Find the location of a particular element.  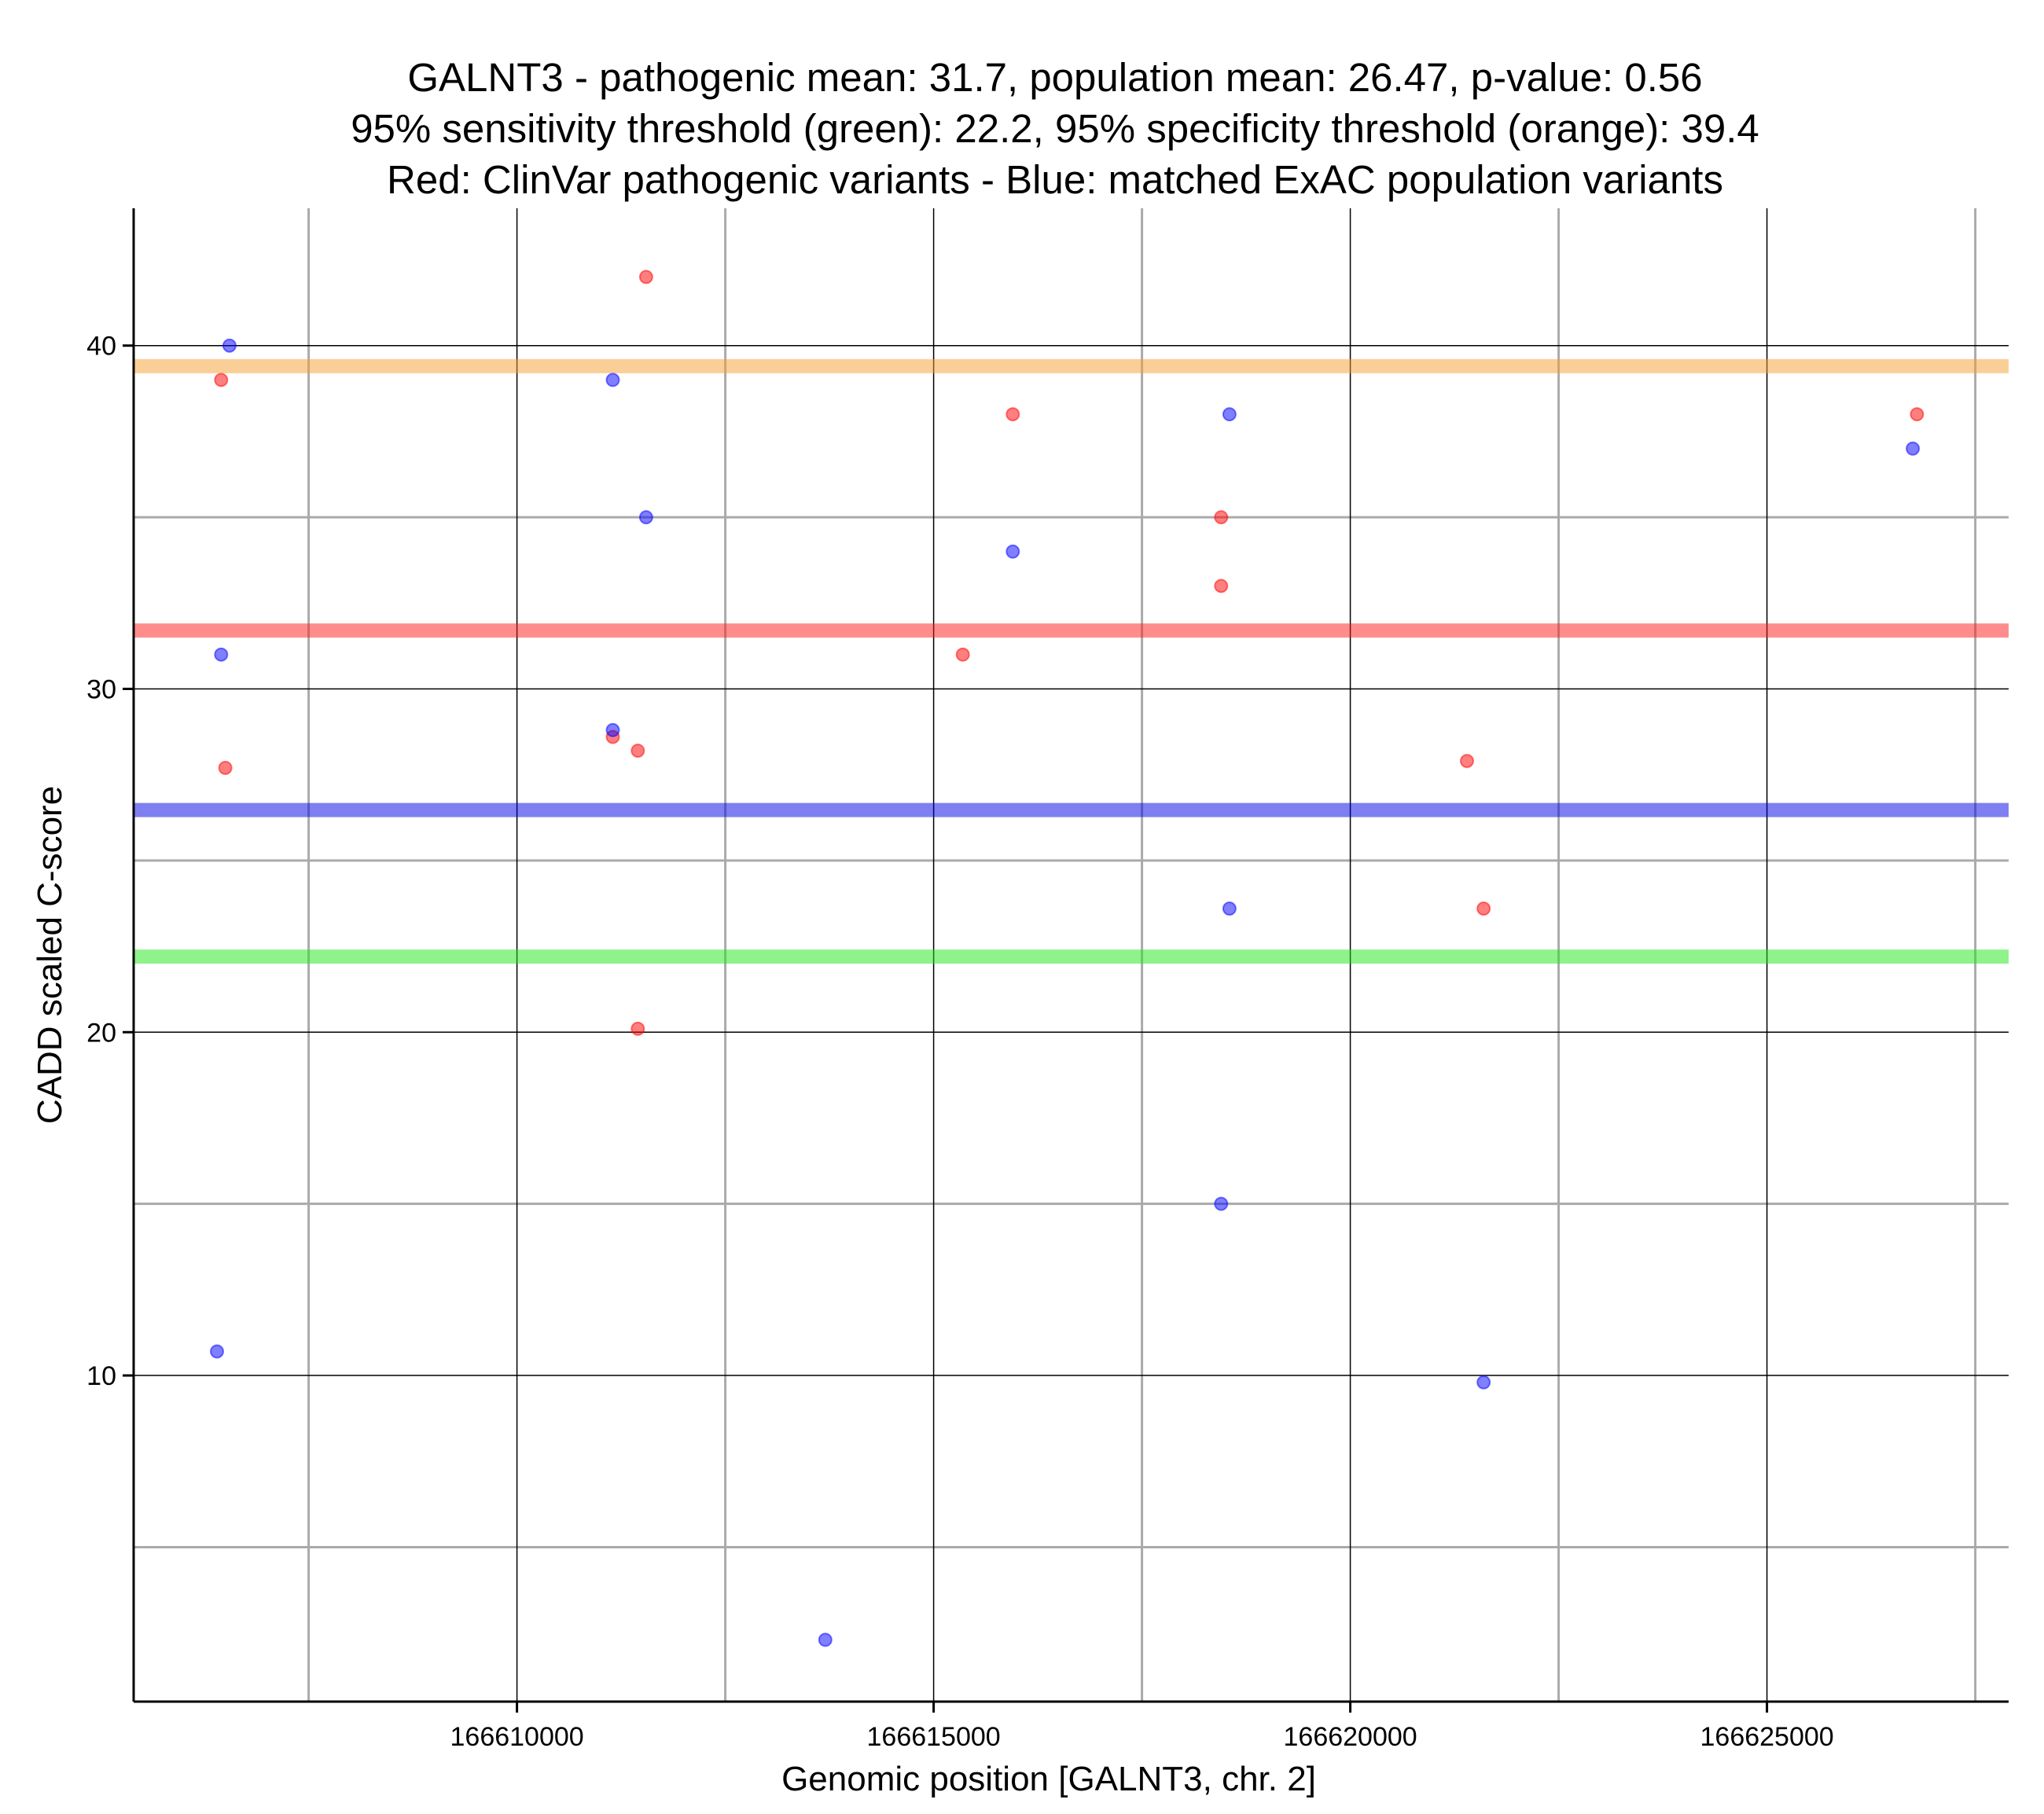

x-tick-label: 166615000 is located at coordinates (934, 1737).